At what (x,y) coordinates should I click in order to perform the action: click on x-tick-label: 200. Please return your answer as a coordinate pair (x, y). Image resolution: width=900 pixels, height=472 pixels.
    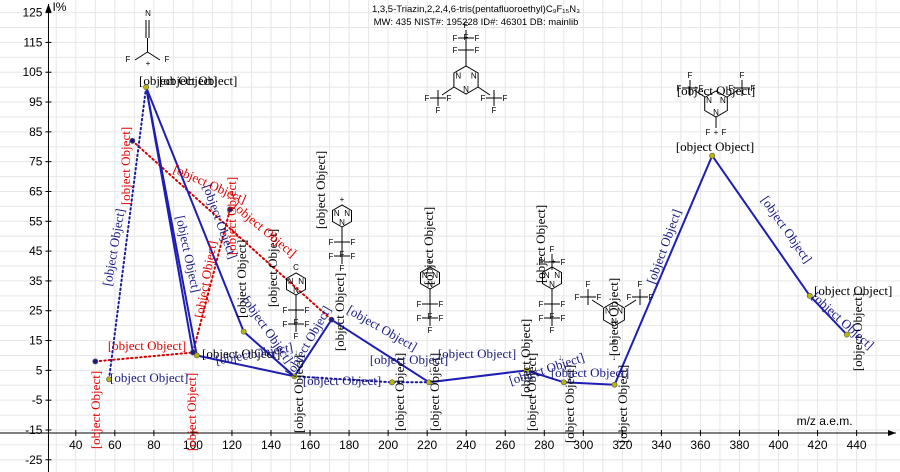
    Looking at the image, I should click on (388, 445).